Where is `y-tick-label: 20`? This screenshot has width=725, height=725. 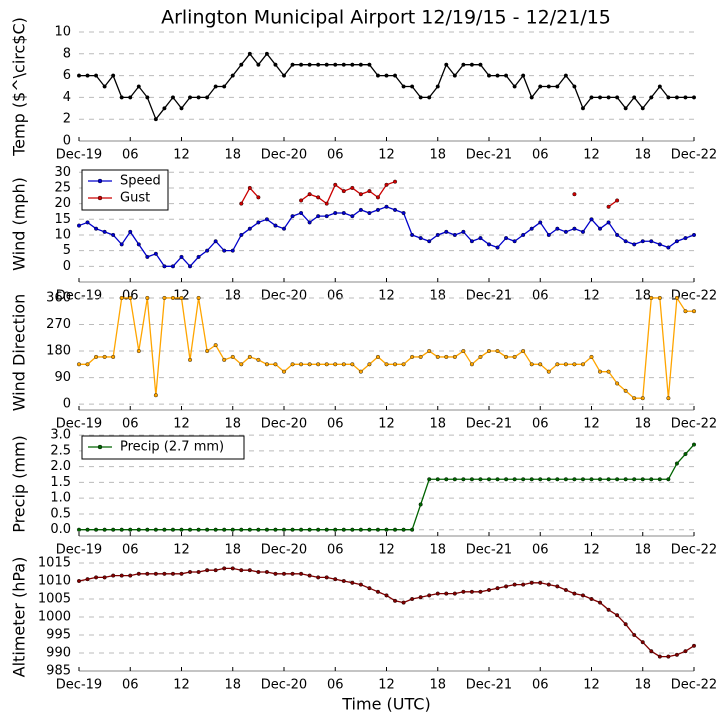
y-tick-label: 20 is located at coordinates (62, 203).